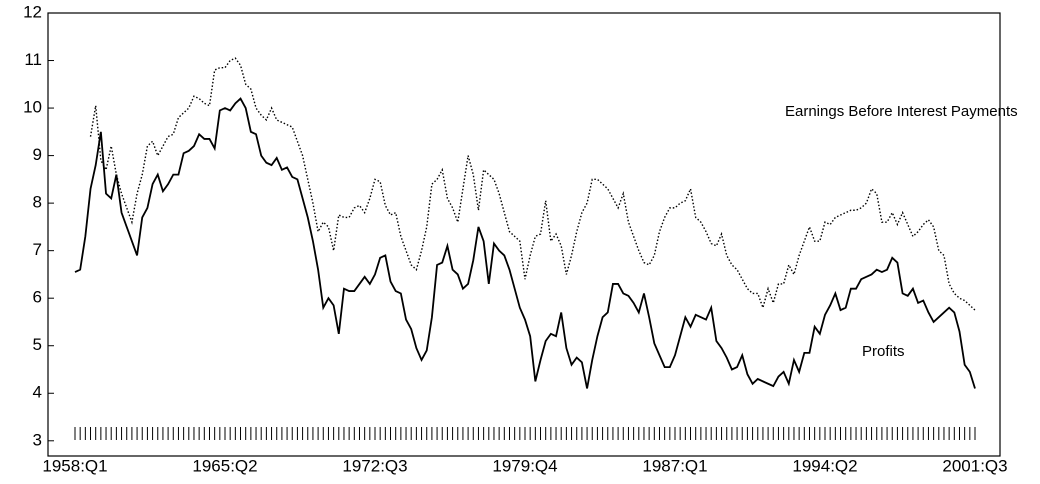 This screenshot has width=1040, height=484. What do you see at coordinates (901, 111) in the screenshot?
I see `annotation: Earnings Before Interest Payments` at bounding box center [901, 111].